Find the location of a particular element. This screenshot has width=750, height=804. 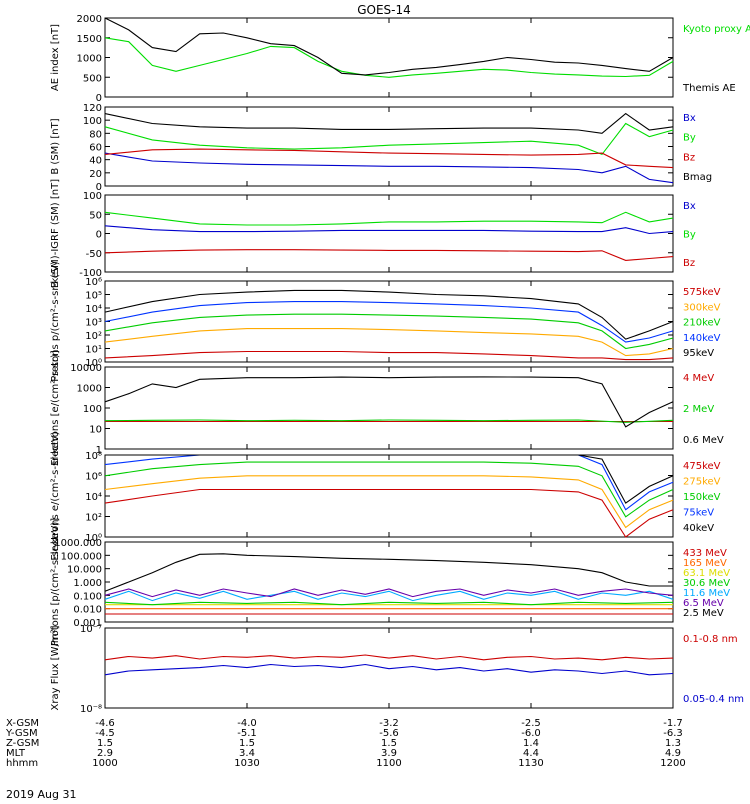

y-axis-label: Protons [p/(cm²-s-sr-keV)] is located at coordinates (55, 582).